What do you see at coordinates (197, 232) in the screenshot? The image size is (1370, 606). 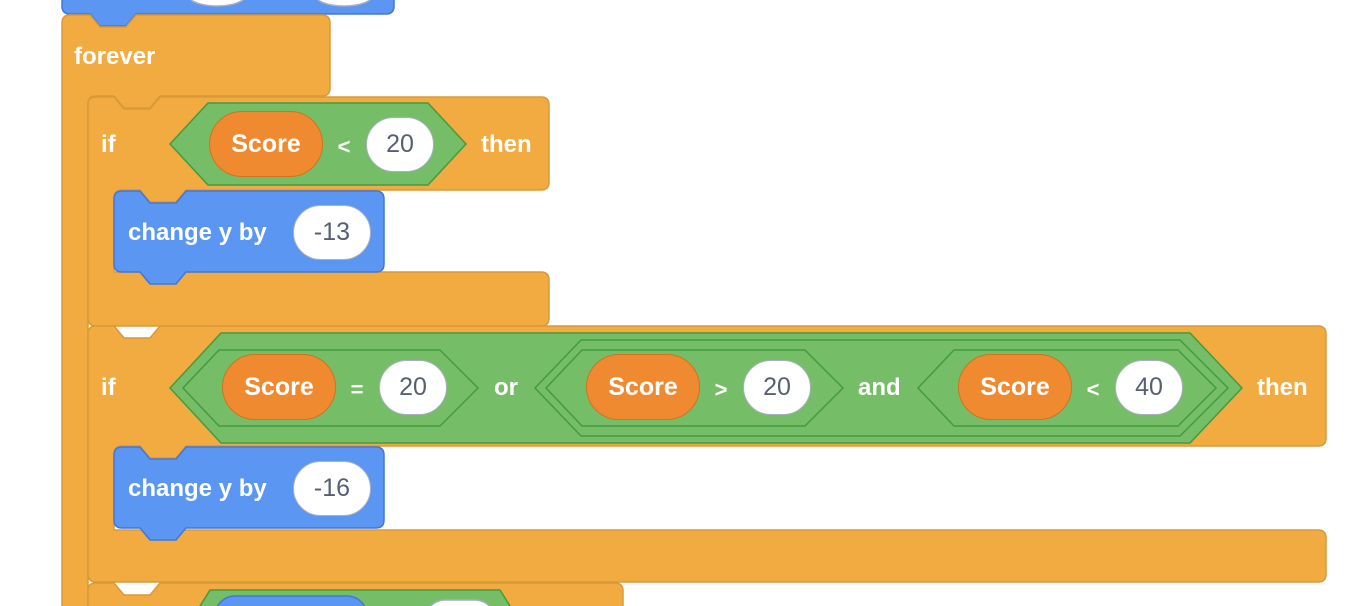 I see `change-y-label-1: change y by` at bounding box center [197, 232].